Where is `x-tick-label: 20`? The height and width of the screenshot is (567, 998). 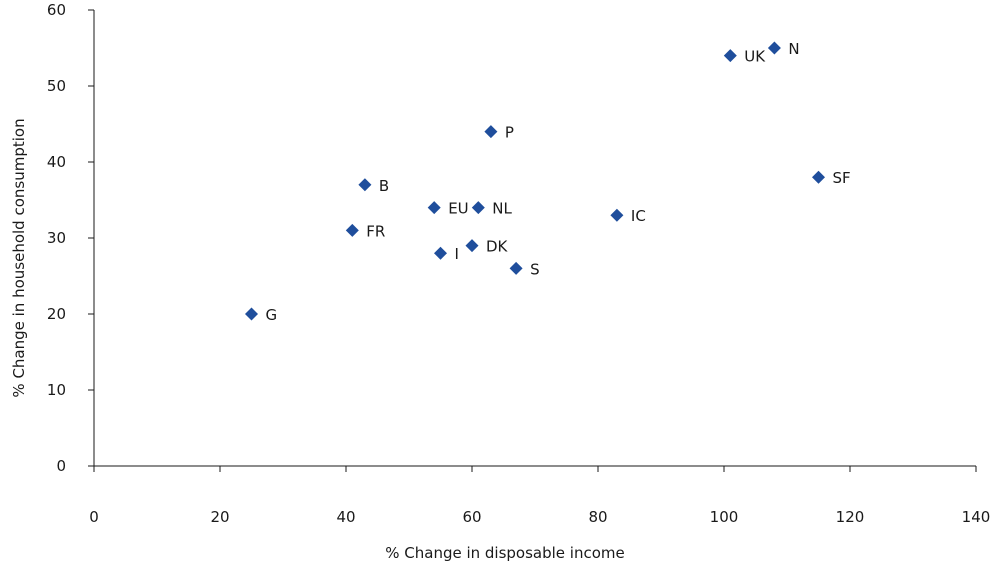 x-tick-label: 20 is located at coordinates (219, 517).